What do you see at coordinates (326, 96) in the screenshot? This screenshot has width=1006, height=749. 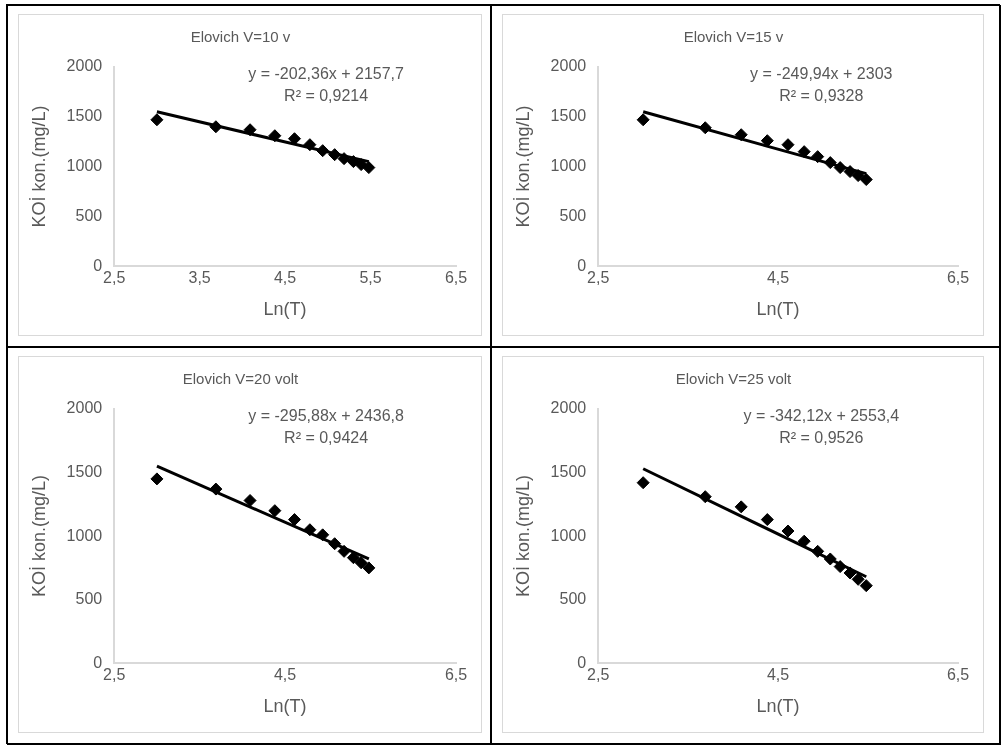 I see `annotation: R² = 0,9214` at bounding box center [326, 96].